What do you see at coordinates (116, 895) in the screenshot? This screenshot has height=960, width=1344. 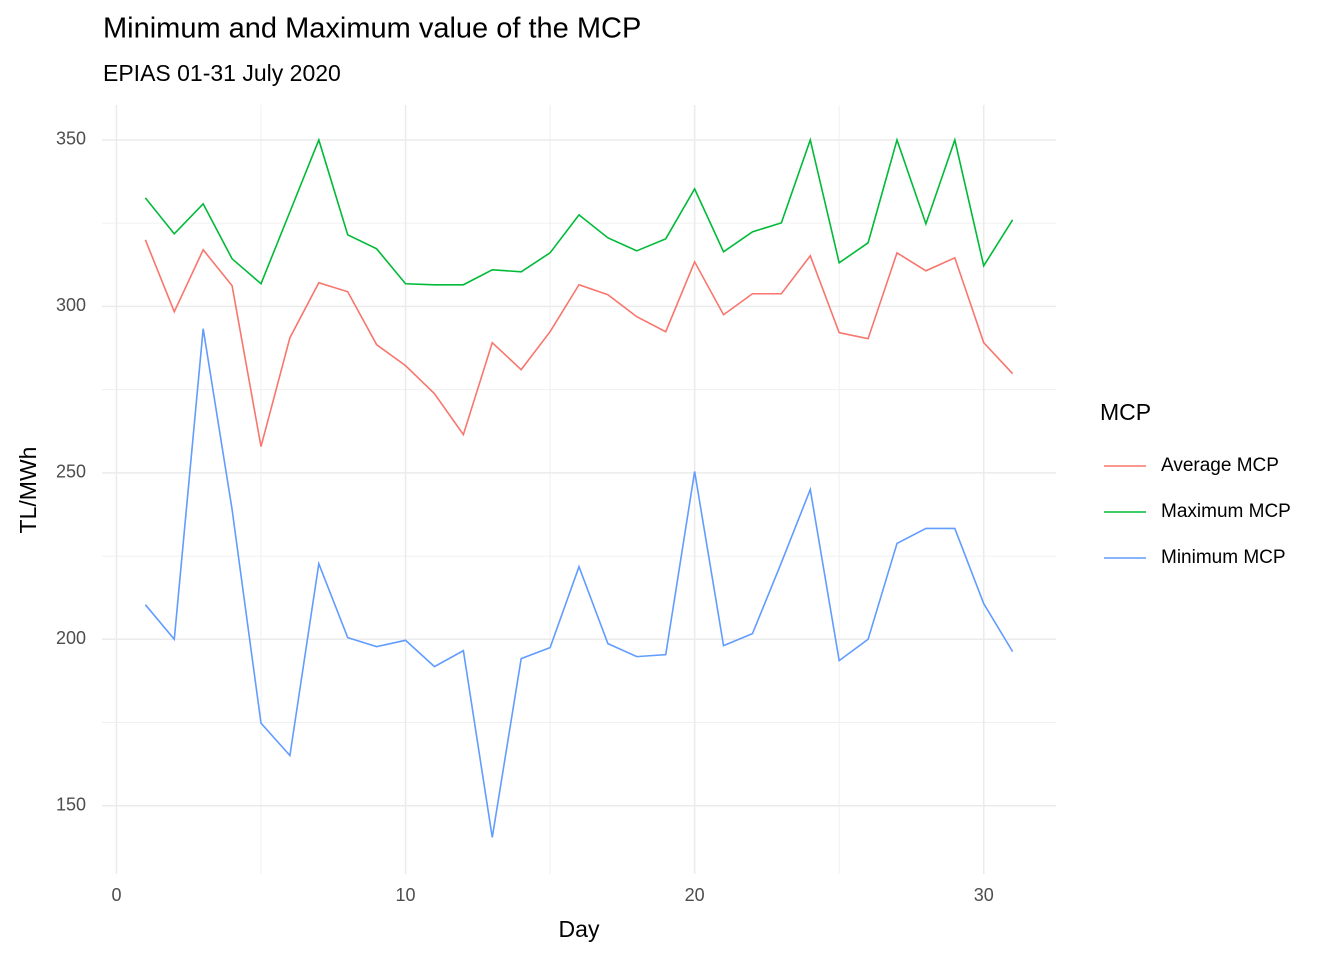 I see `x-tick-label: 0` at bounding box center [116, 895].